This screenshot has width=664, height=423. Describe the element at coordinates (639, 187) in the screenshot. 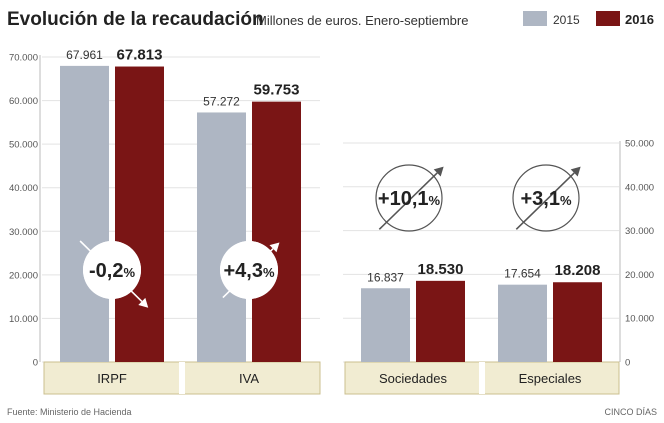

I see `y-tick-label-1-4: 40.000` at that location.